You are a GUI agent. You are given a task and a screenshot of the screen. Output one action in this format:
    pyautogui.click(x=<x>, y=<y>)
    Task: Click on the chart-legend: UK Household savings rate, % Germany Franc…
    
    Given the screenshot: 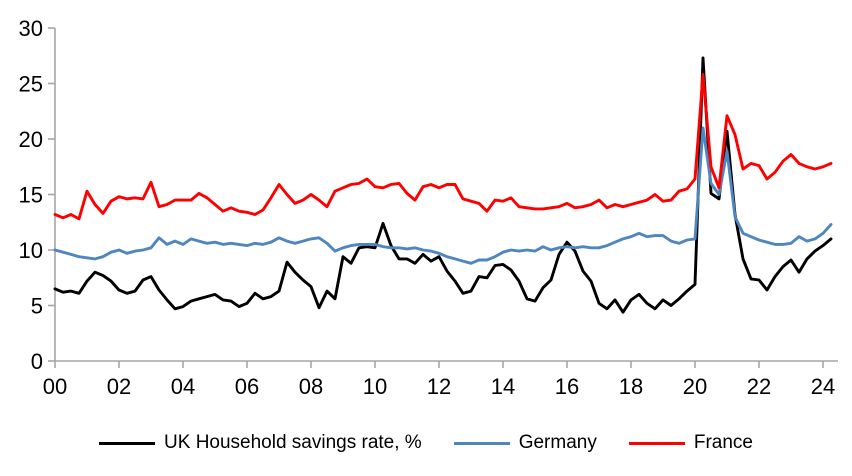 What is the action you would take?
    pyautogui.click(x=426, y=443)
    